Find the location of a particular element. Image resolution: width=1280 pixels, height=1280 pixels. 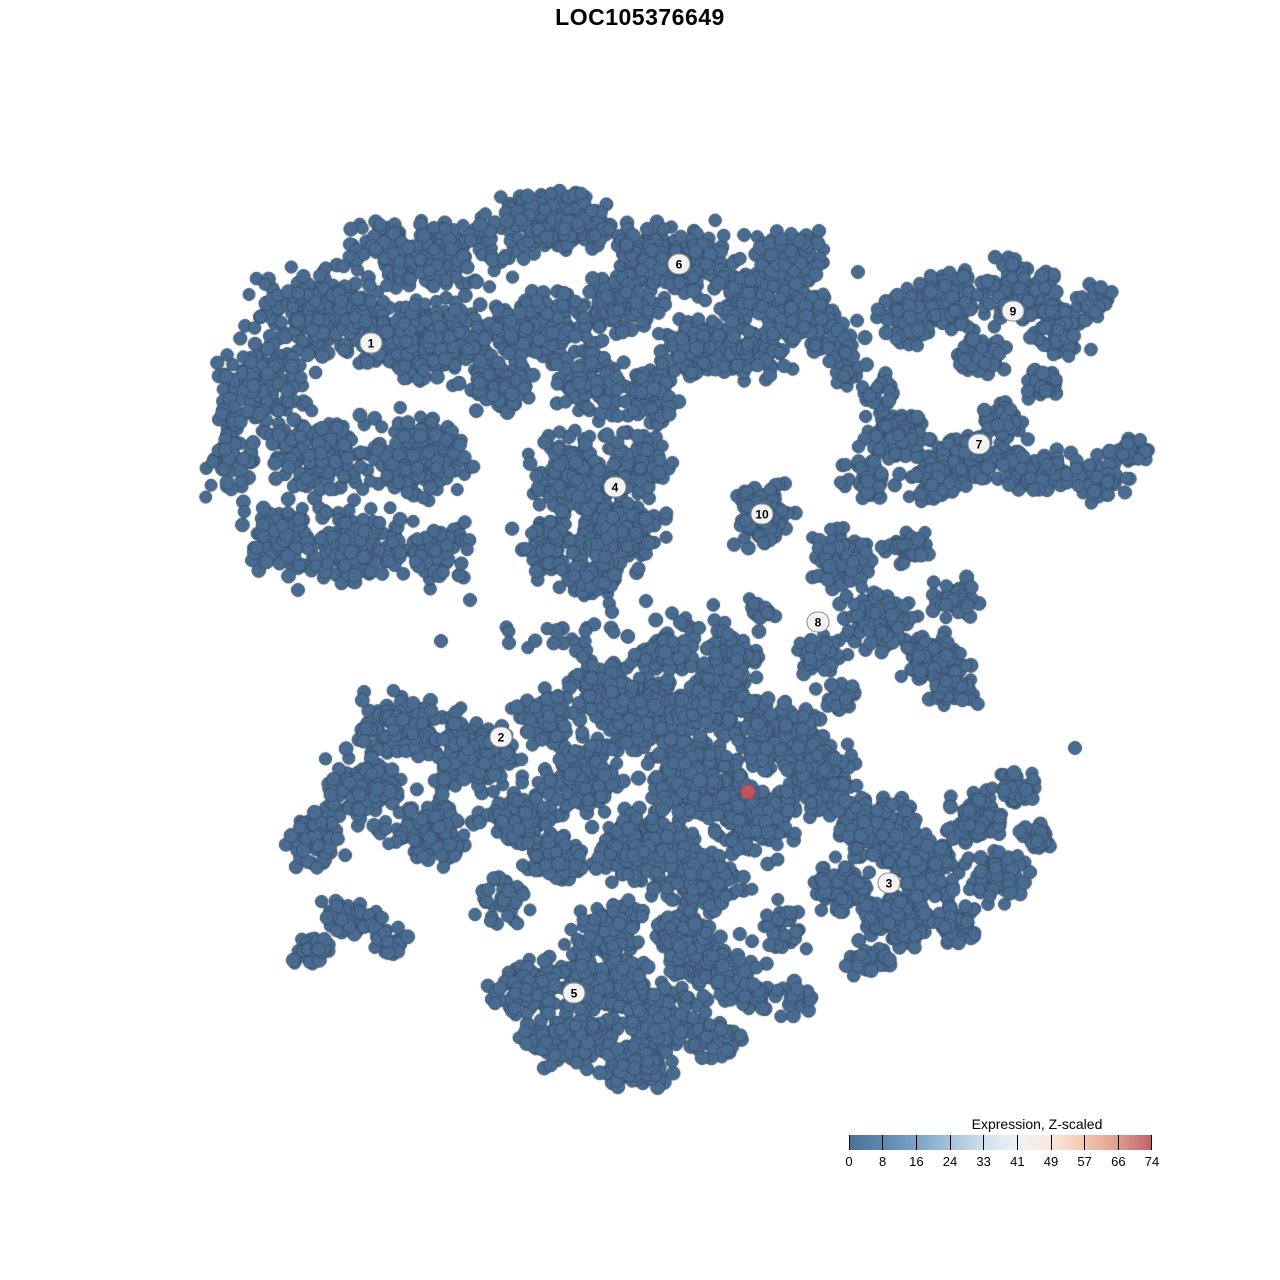

legend-colorbar is located at coordinates (1000, 1142).